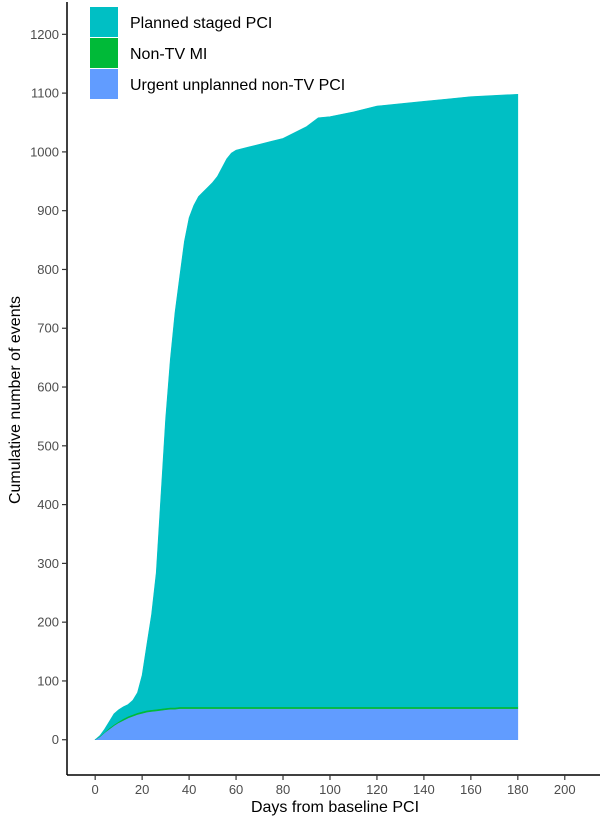 The image size is (606, 823). I want to click on x-tick-label: 80, so click(283, 789).